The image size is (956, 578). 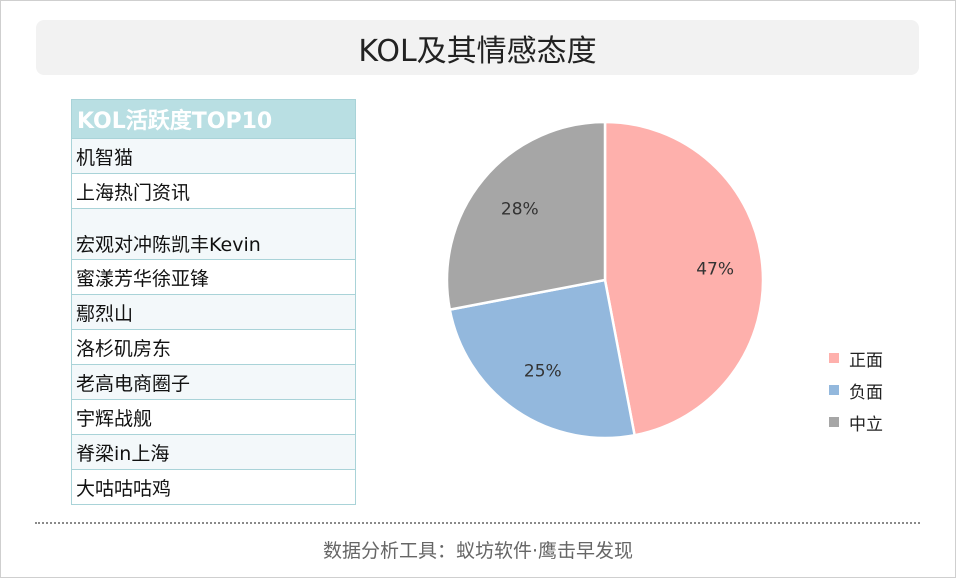 I want to click on legend-item-negative: 负面, so click(x=856, y=390).